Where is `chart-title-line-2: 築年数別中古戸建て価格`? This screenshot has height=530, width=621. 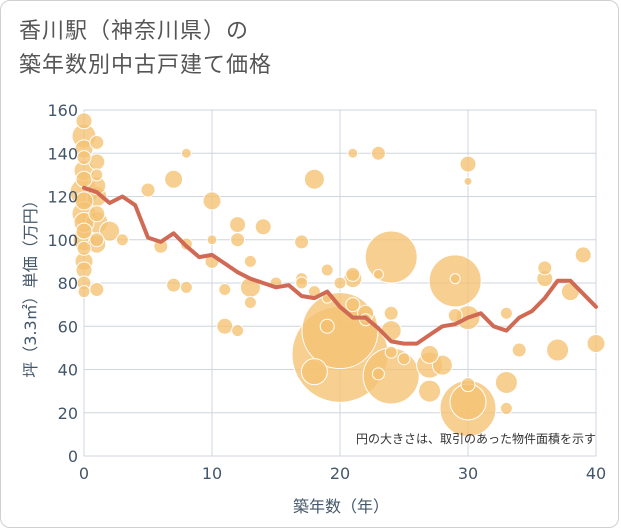 chart-title-line-2: 築年数別中古戸建て価格 is located at coordinates (146, 65).